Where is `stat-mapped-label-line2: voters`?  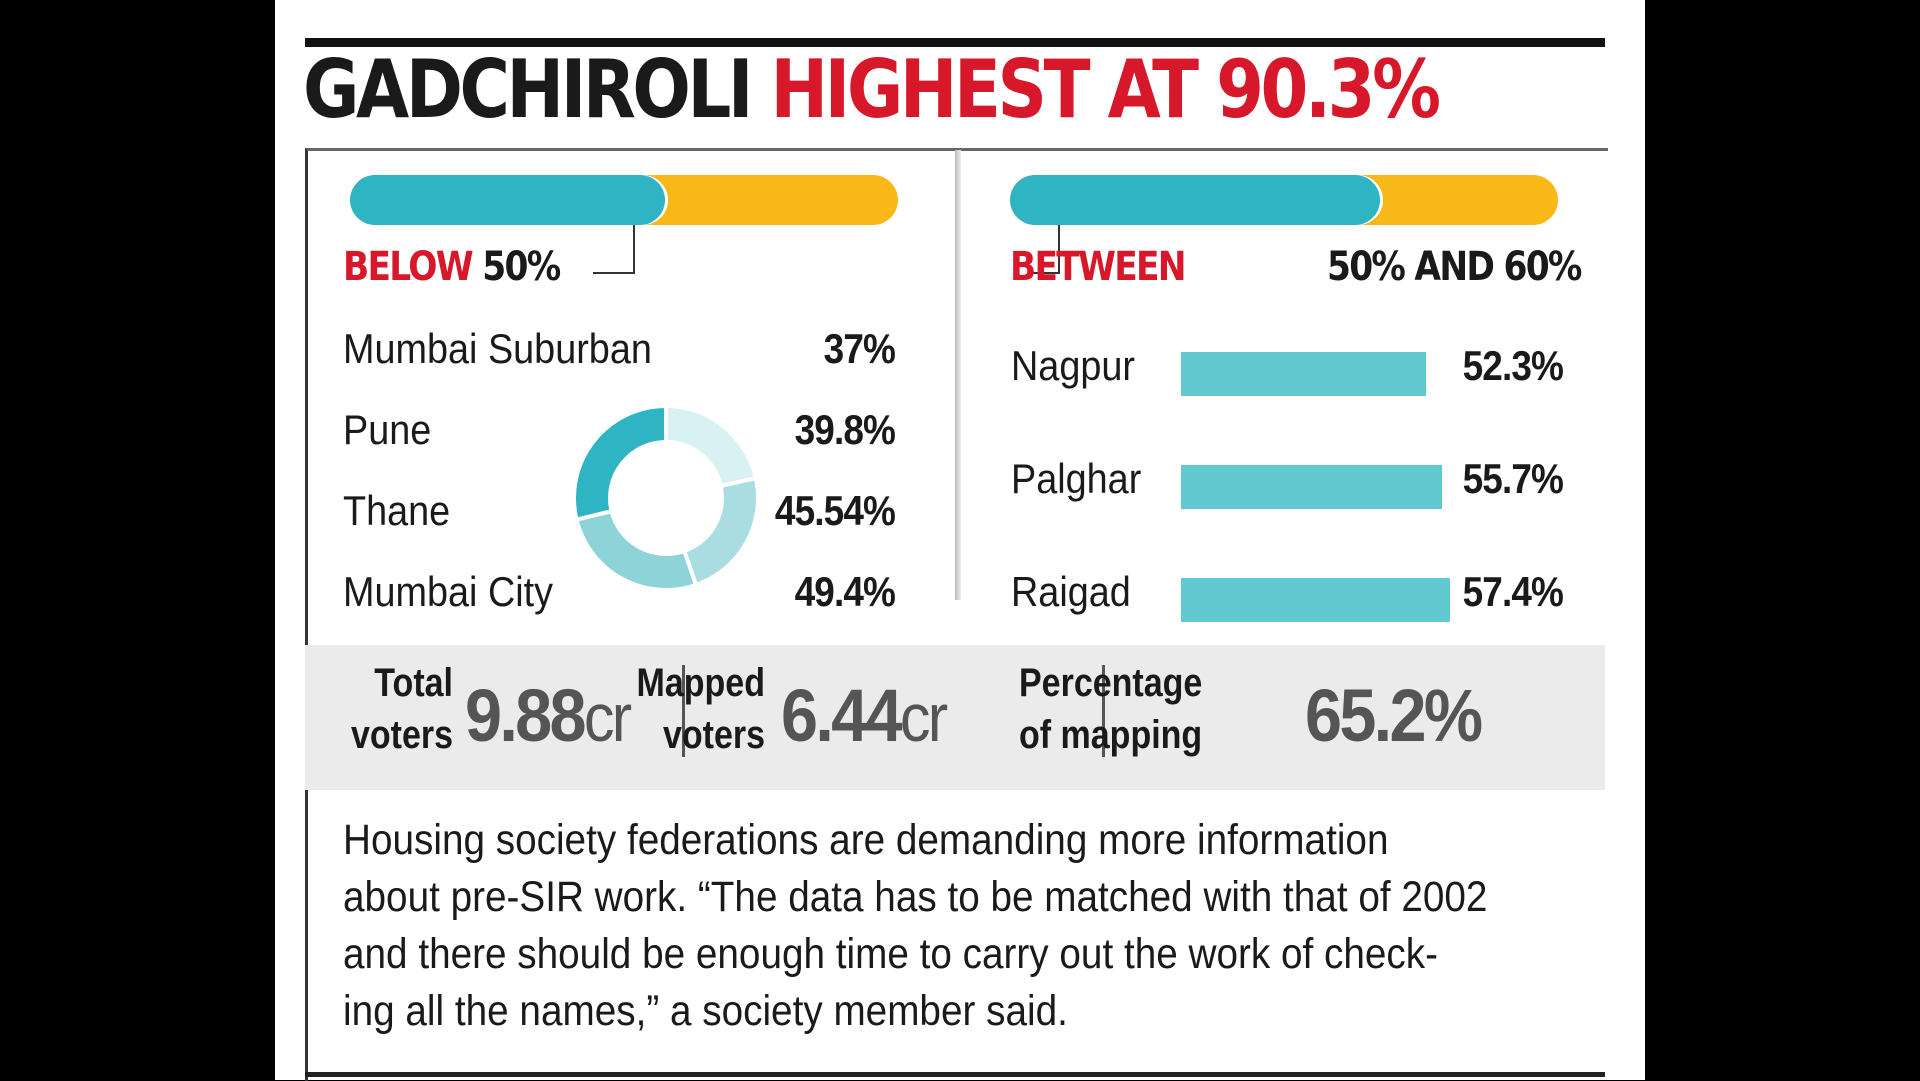 stat-mapped-label-line2: voters is located at coordinates (713, 735).